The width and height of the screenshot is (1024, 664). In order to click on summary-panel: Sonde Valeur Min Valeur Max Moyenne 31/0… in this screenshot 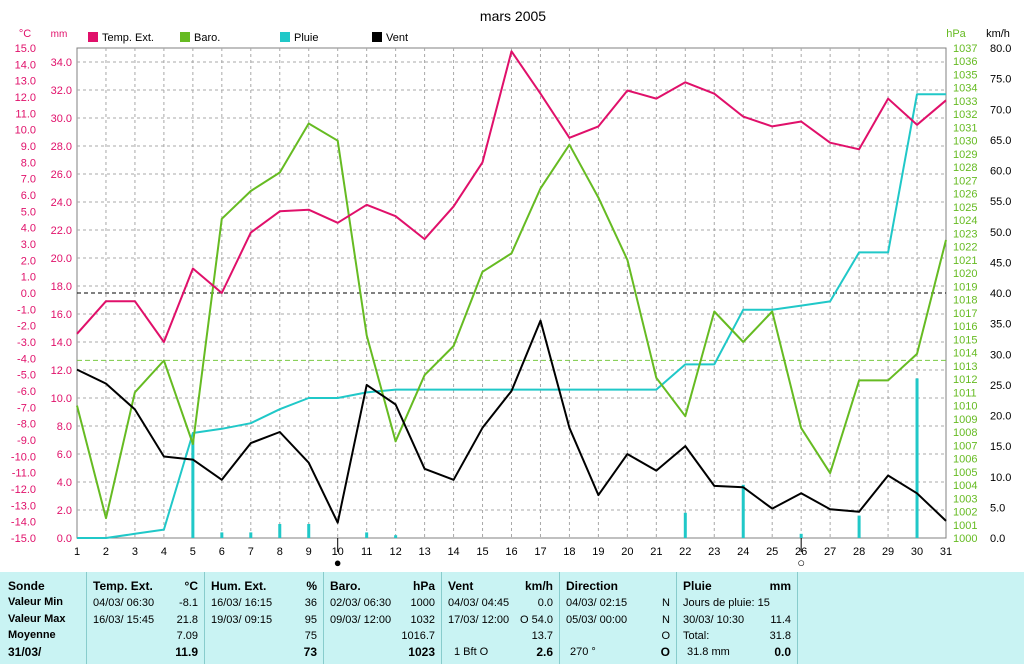, I will do `click(512, 618)`.